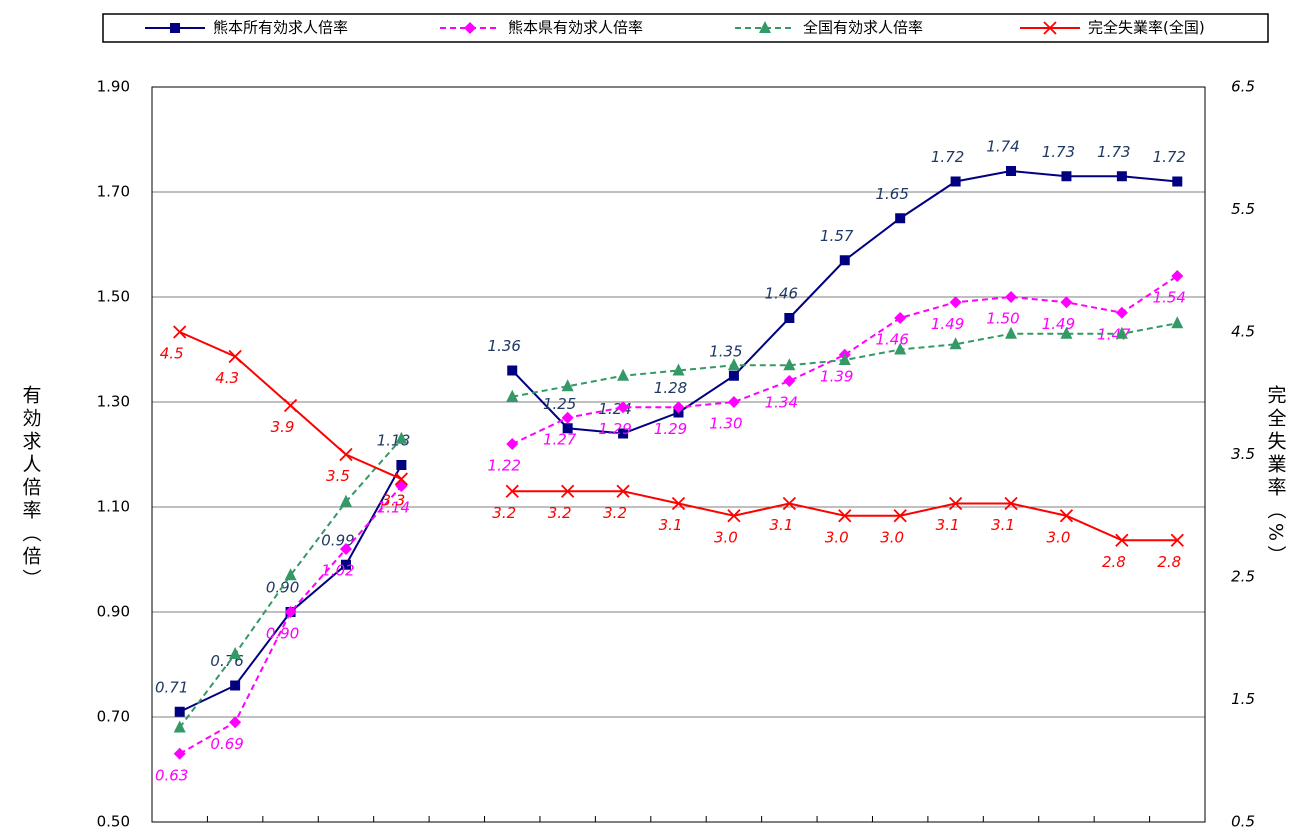  Describe the element at coordinates (172, 354) in the screenshot. I see `data-label: 4.5` at that location.